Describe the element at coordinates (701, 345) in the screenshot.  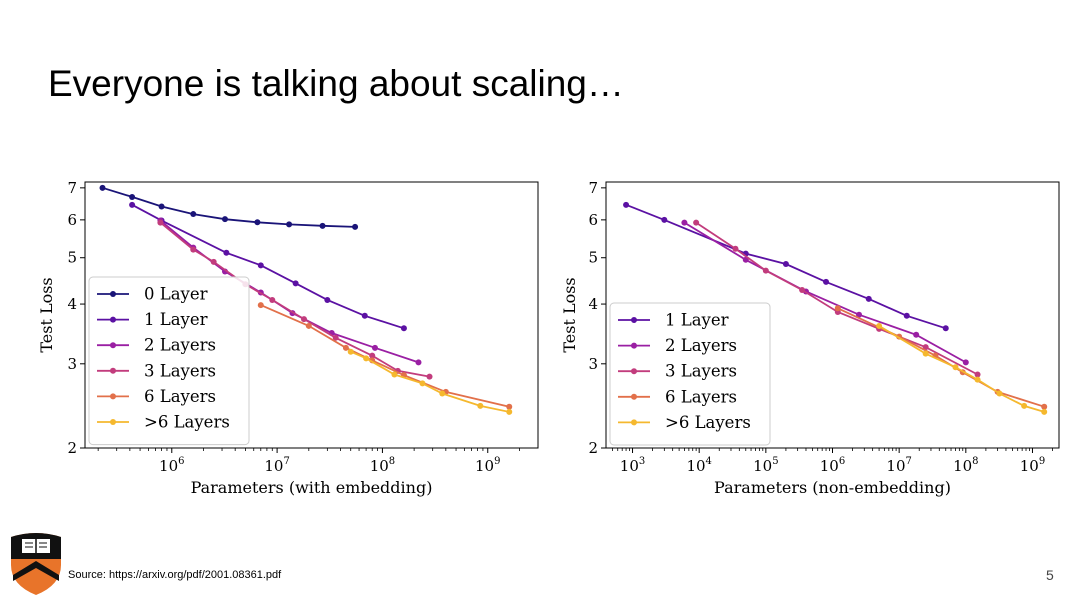
I see `legend-entry: 2 Layers` at that location.